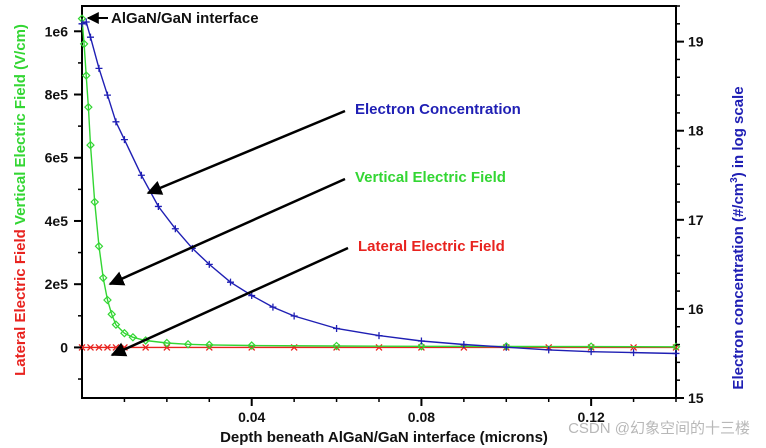 The image size is (766, 448). What do you see at coordinates (64, 347) in the screenshot?
I see `left-tick-label-0: 0` at bounding box center [64, 347].